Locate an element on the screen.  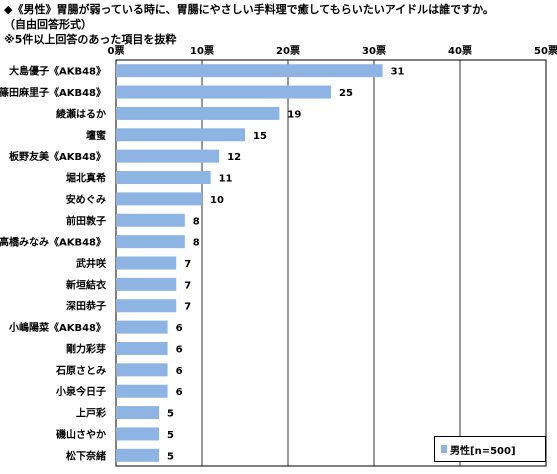
value-label: 10 is located at coordinates (217, 200).